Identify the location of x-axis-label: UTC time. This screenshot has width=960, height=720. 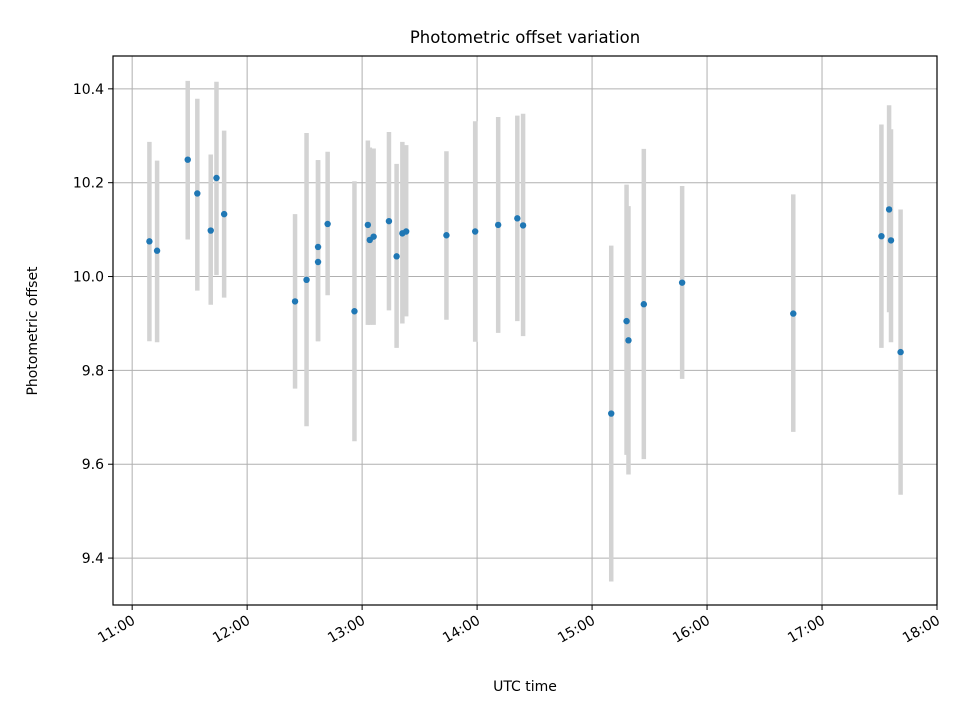
(525, 687).